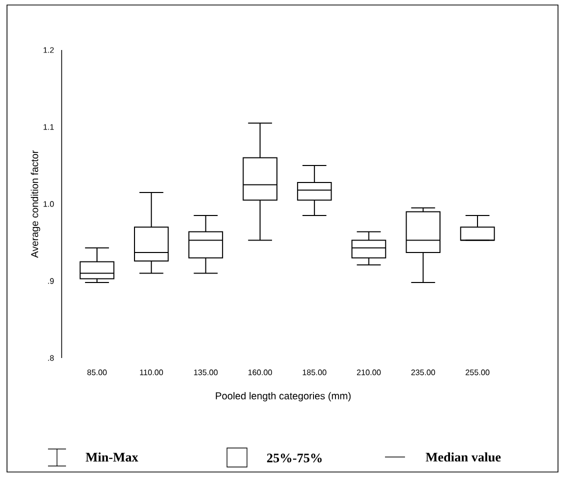 This screenshot has height=480, width=568. What do you see at coordinates (423, 373) in the screenshot?
I see `x-tick-label: 235.00` at bounding box center [423, 373].